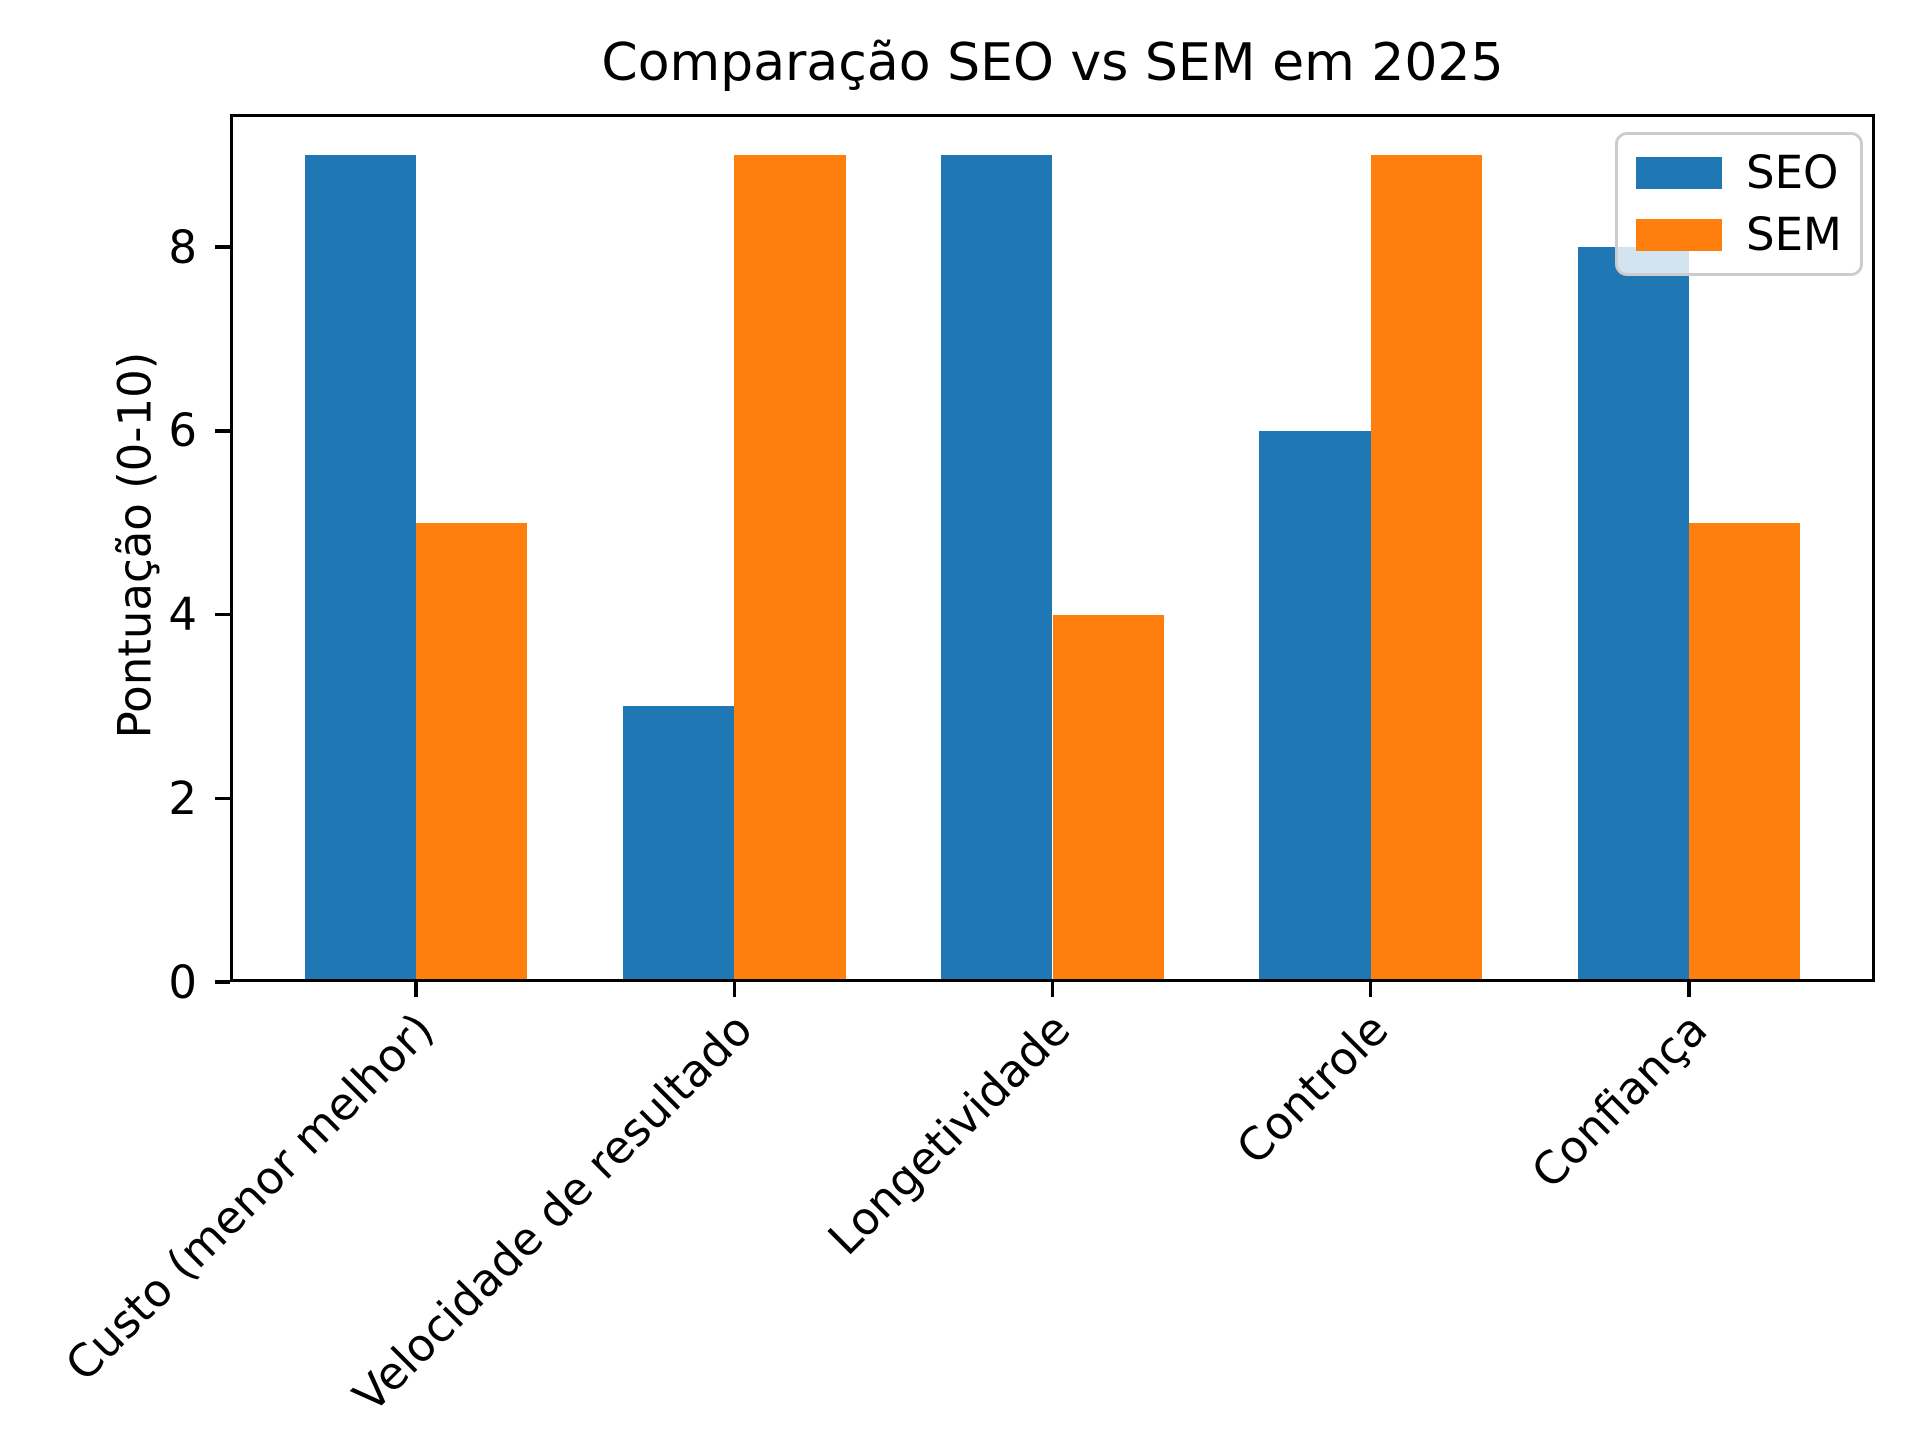  What do you see at coordinates (1739, 204) in the screenshot?
I see `legend: SEO SEM` at bounding box center [1739, 204].